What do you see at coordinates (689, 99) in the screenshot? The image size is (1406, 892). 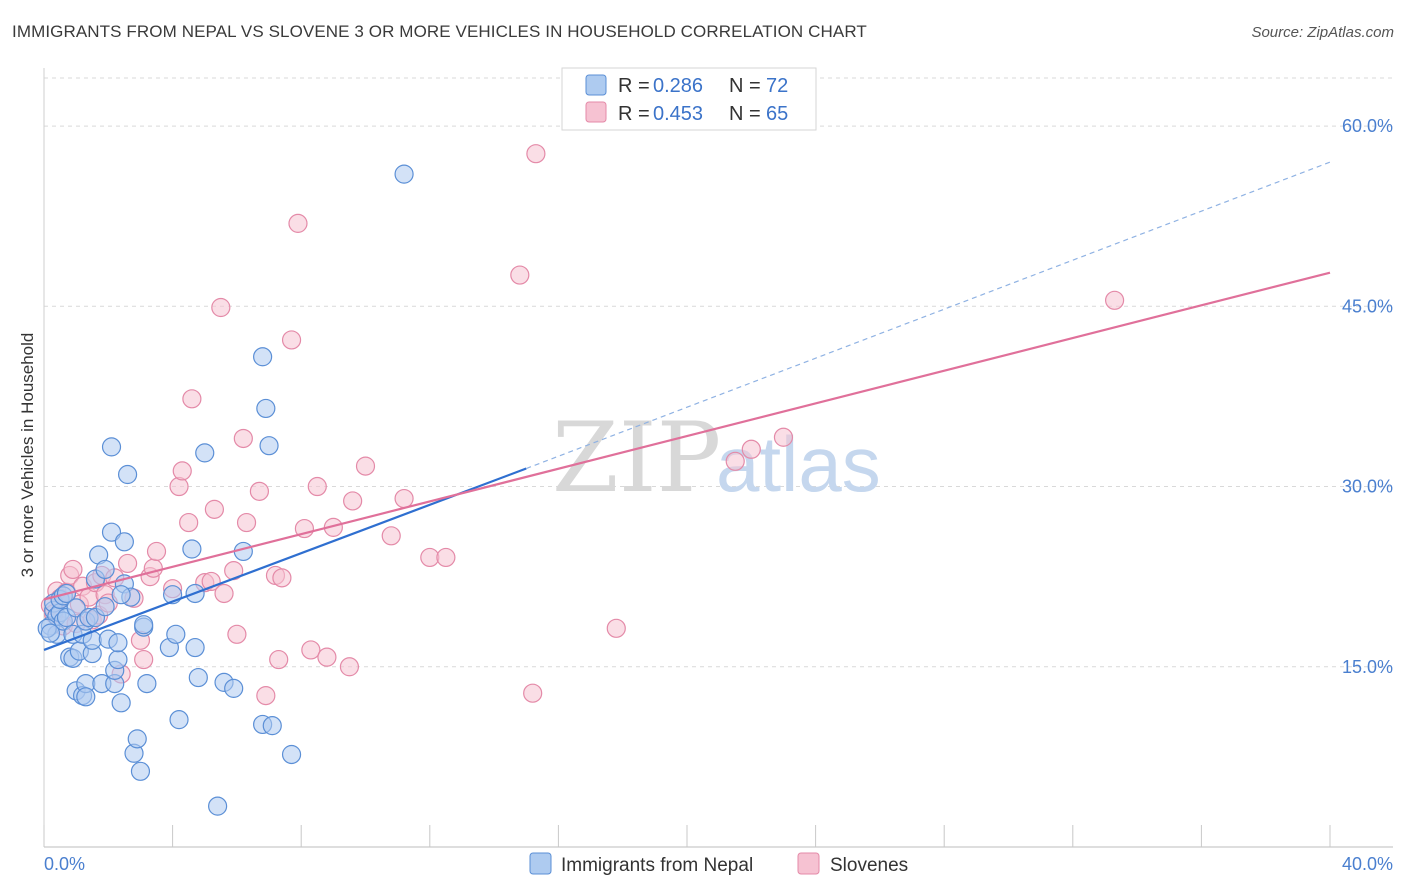 I see `top-legend: R = 0.286 N = 72 R = 0.453 N = 65` at bounding box center [689, 99].